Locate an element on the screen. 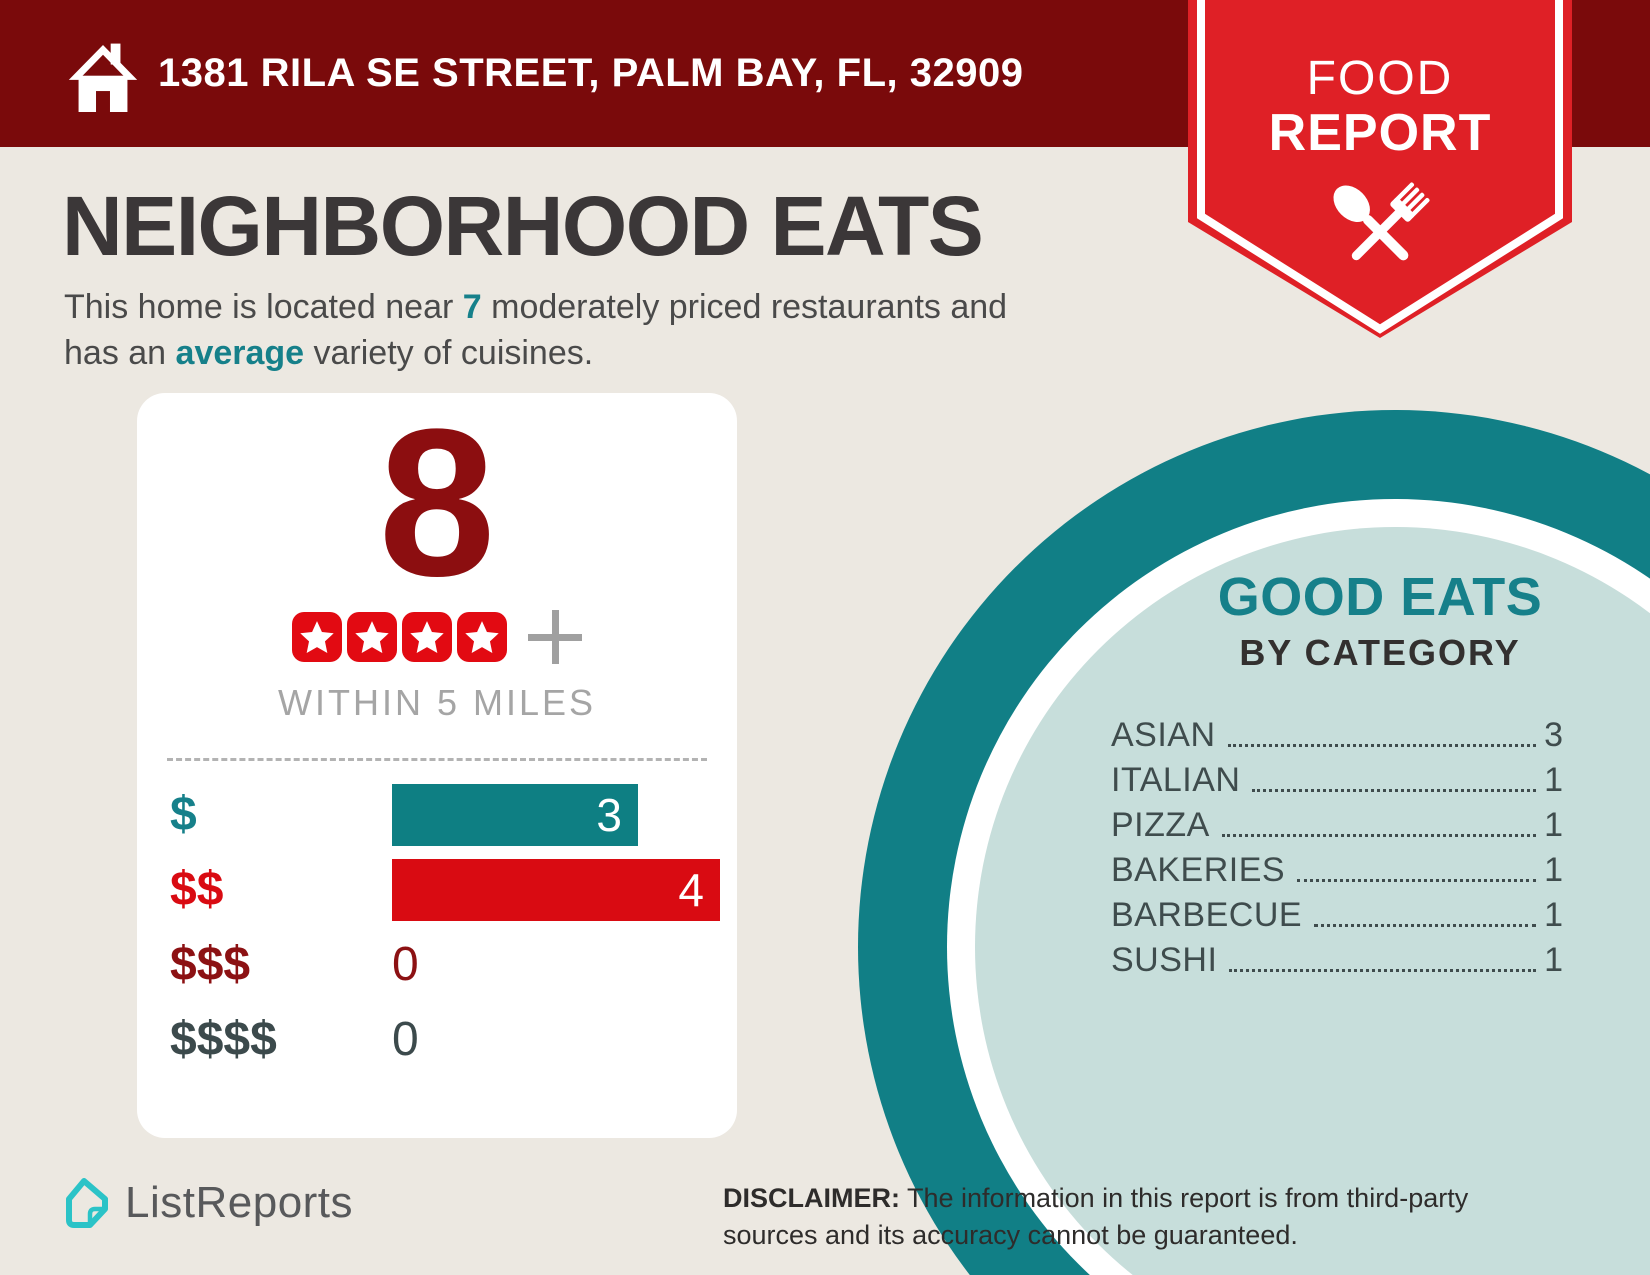 The height and width of the screenshot is (1275, 1650). star-rating is located at coordinates (437, 637).